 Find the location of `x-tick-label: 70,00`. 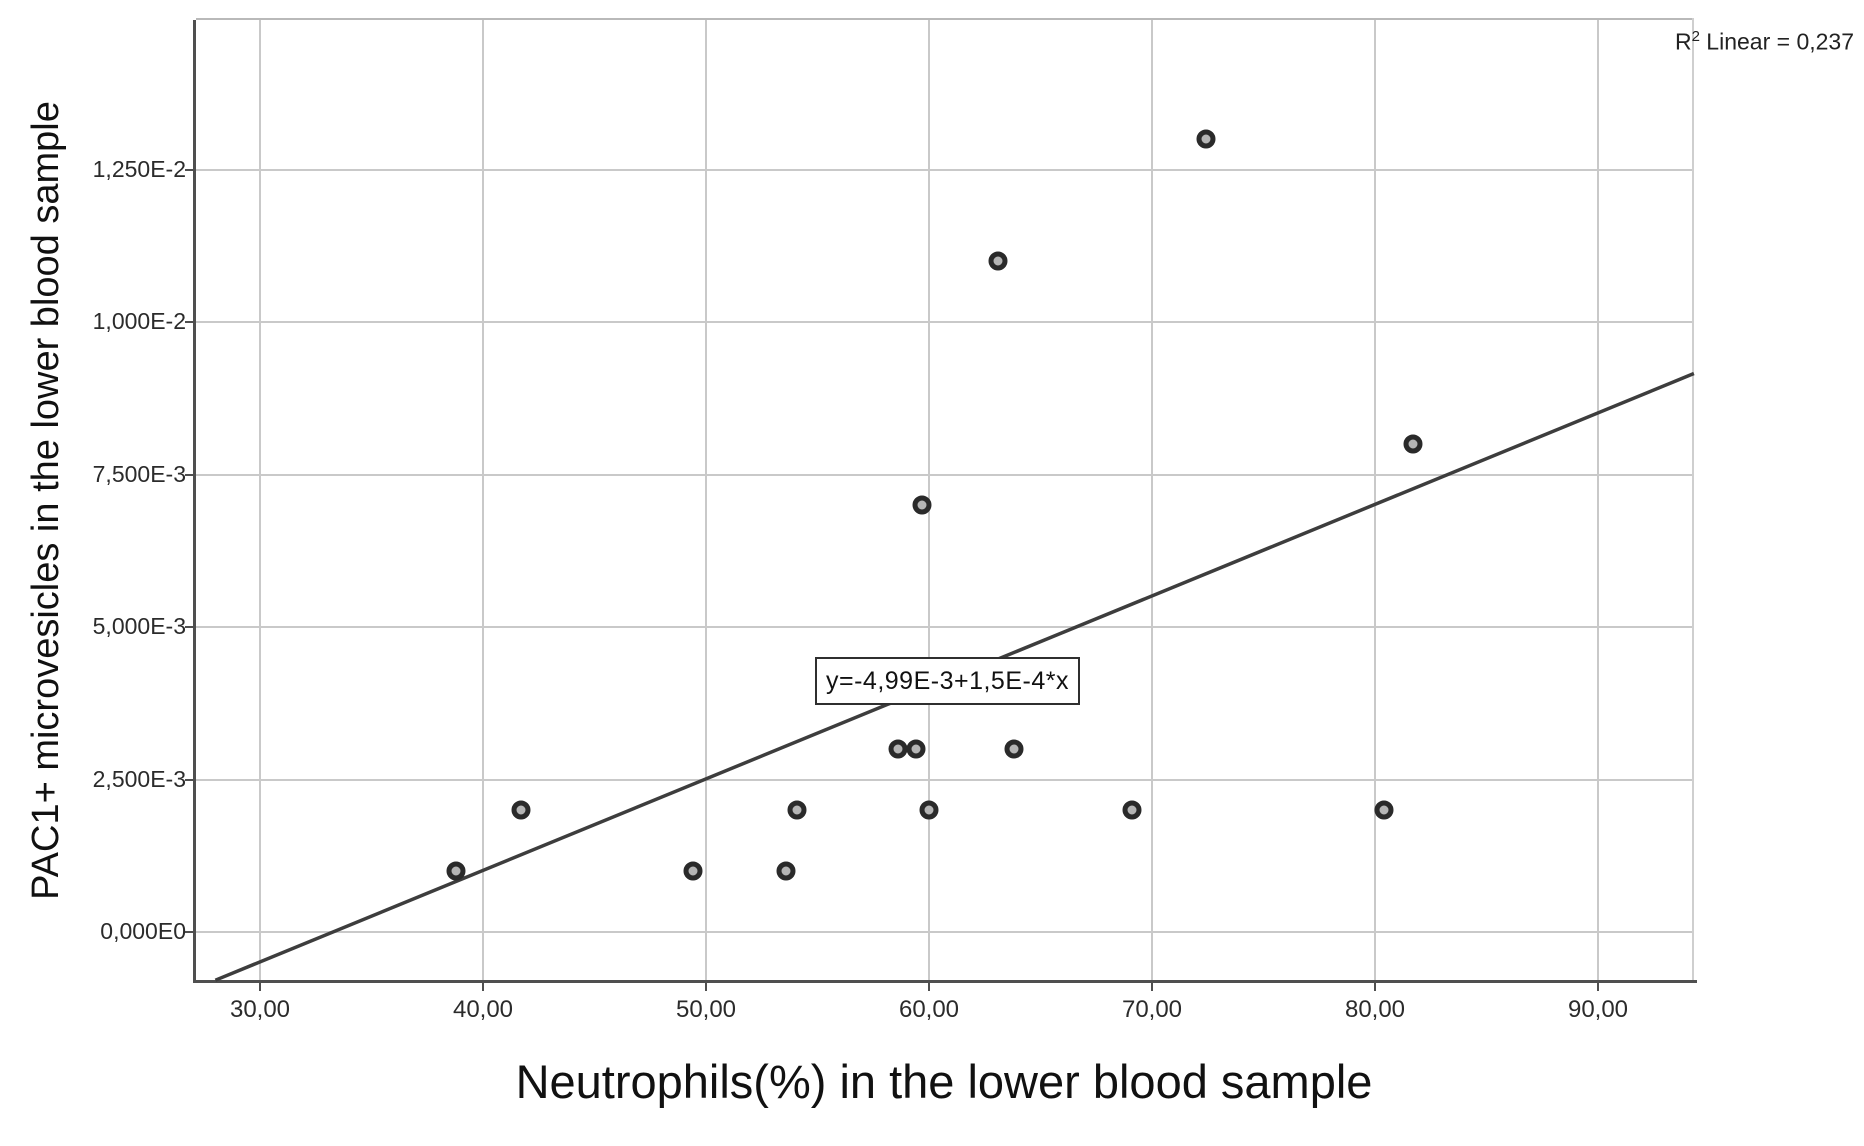

x-tick-label: 70,00 is located at coordinates (1152, 1009).